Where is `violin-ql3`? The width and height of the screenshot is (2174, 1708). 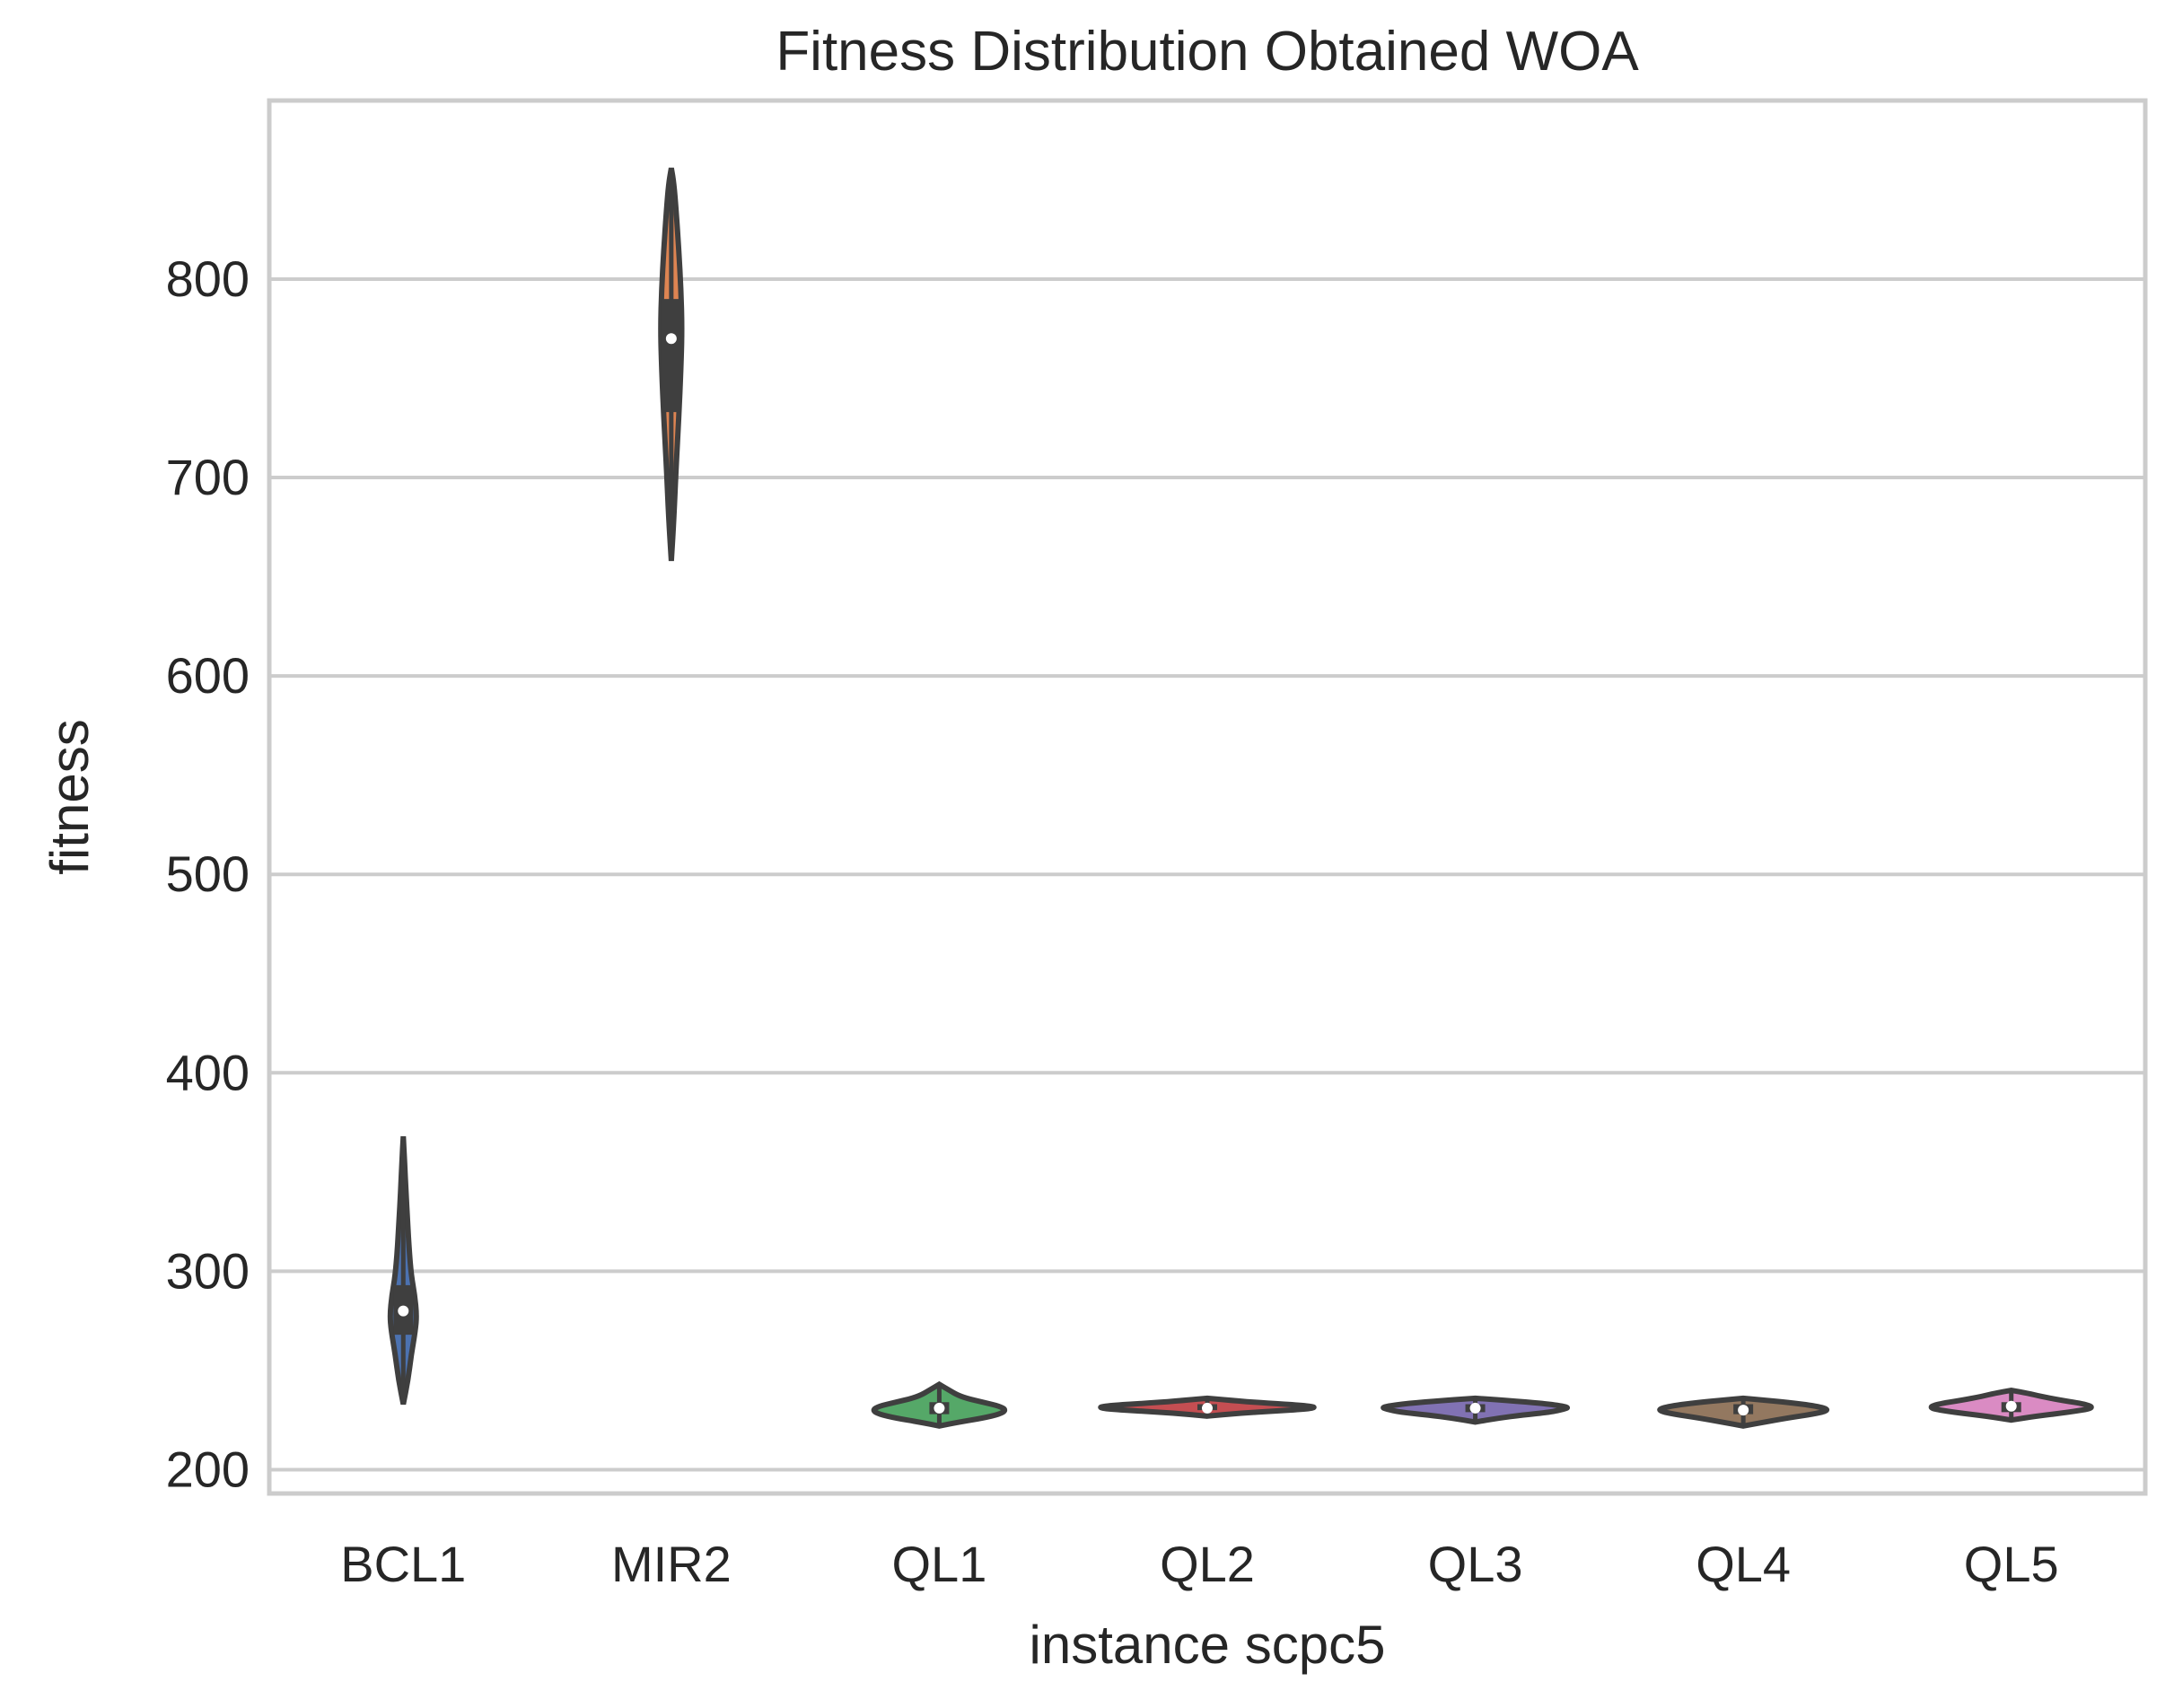
violin-ql3 is located at coordinates (1475, 1410).